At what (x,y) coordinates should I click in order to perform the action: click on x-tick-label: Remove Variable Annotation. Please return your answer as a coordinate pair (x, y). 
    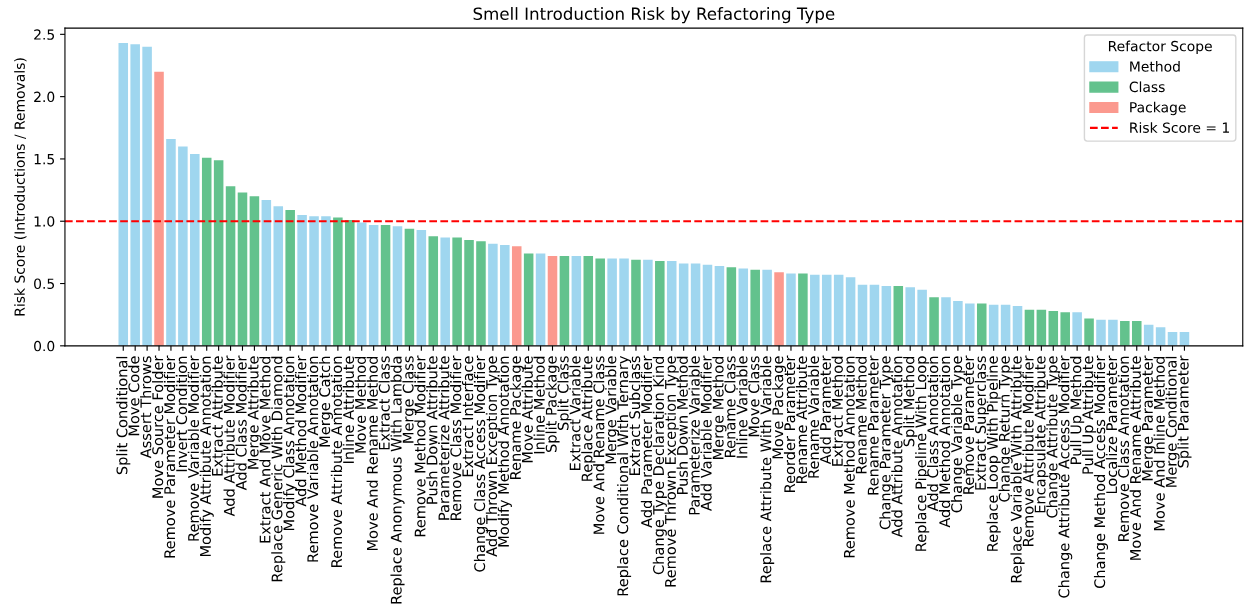
    Looking at the image, I should click on (312, 459).